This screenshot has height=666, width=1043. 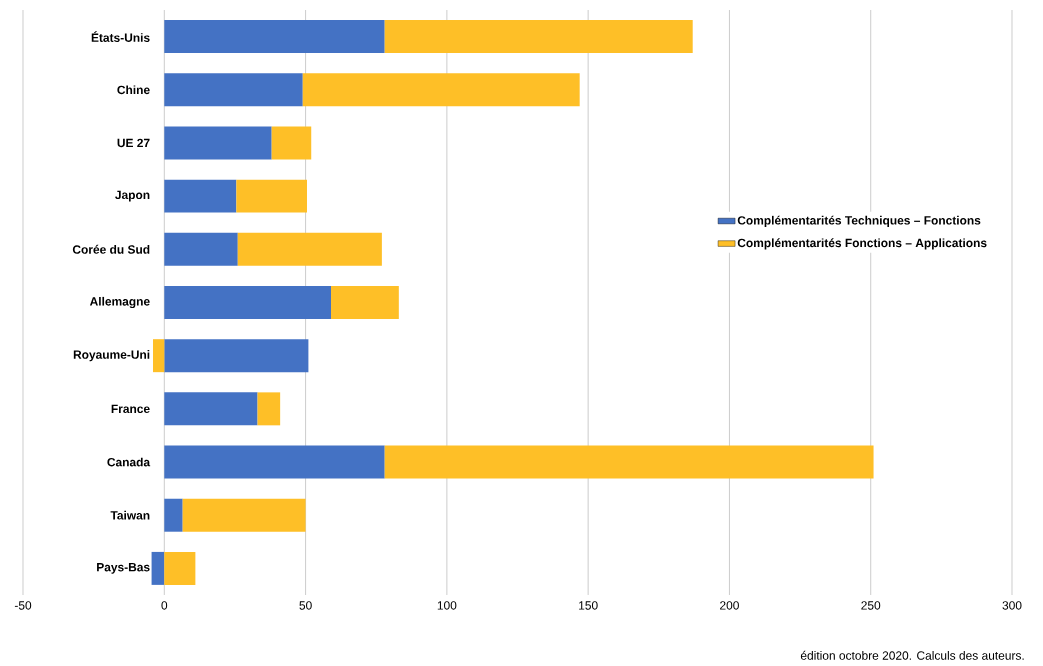 I want to click on text: édition octobre 2020. Calculs des auteurs., so click(x=912, y=655).